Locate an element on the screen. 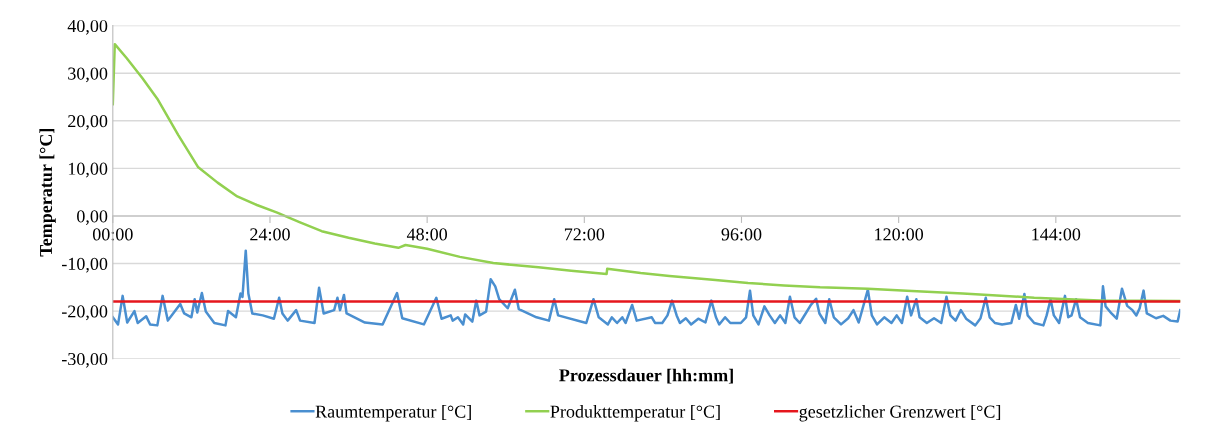  y-axis-title: Temperatur [°C] is located at coordinates (47, 192).